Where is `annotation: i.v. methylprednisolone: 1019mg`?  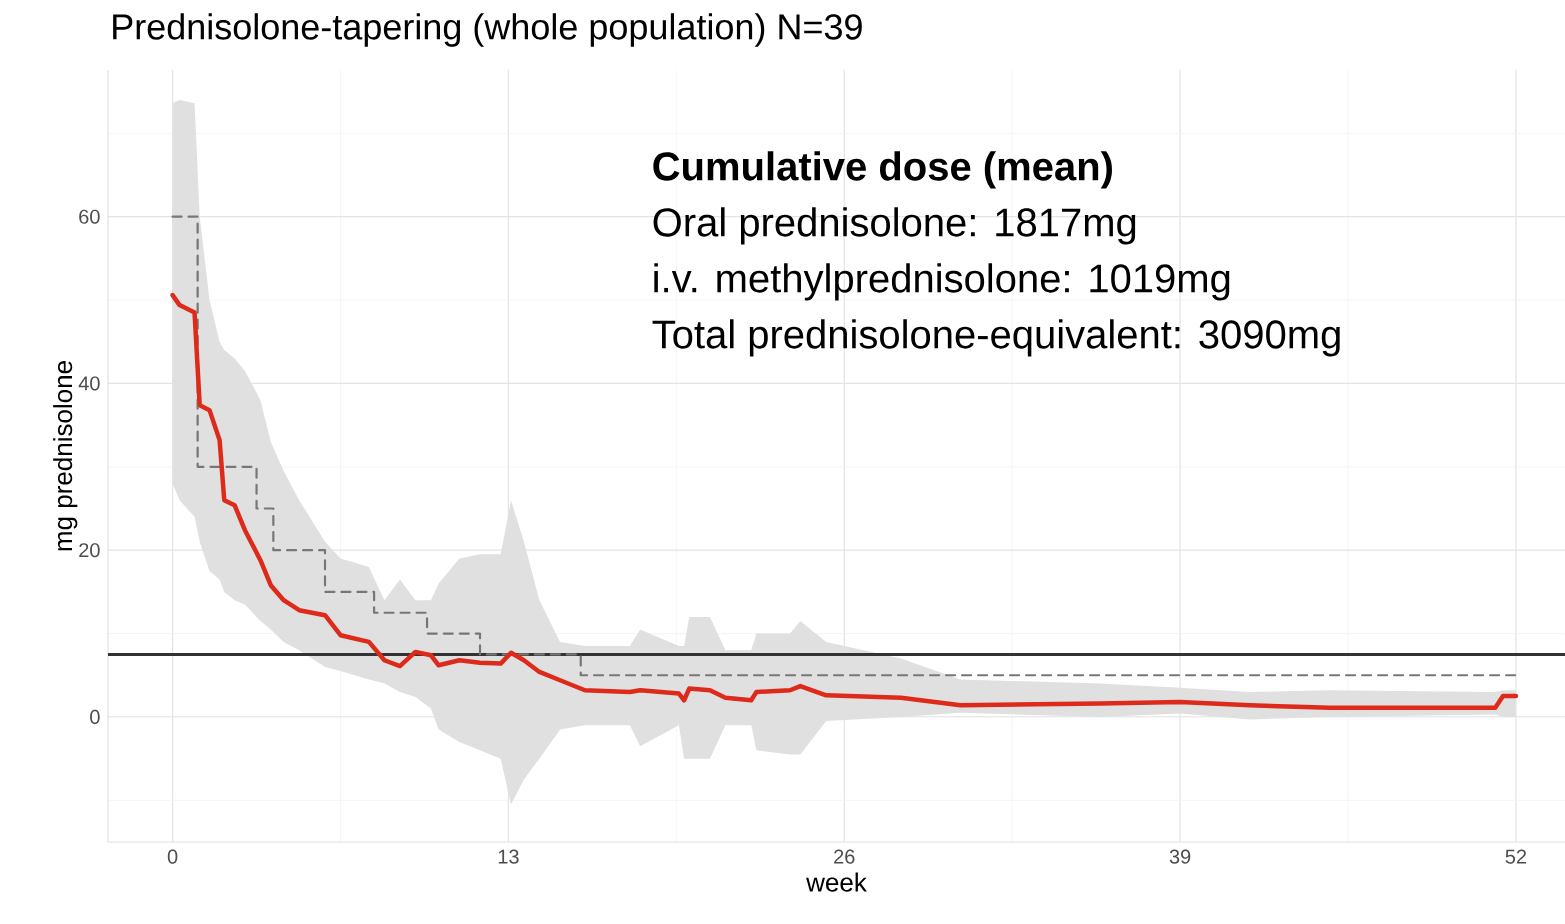
annotation: i.v. methylprednisolone: 1019mg is located at coordinates (942, 282).